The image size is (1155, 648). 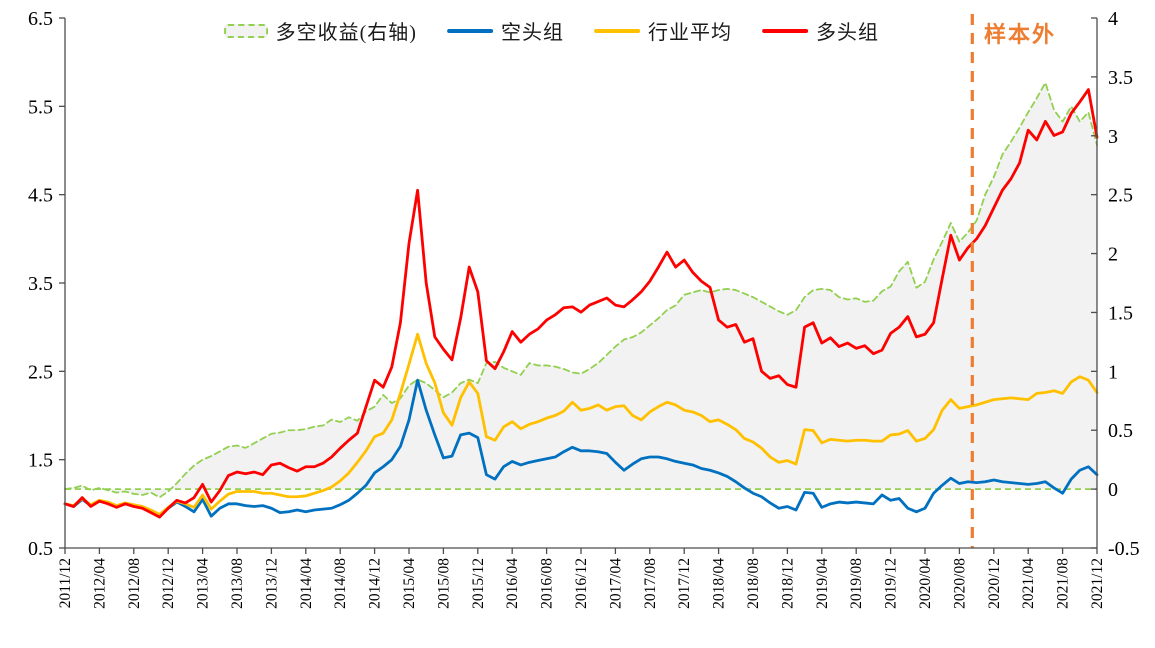 I want to click on x-axis-tick-label: 2018/08, so click(x=753, y=583).